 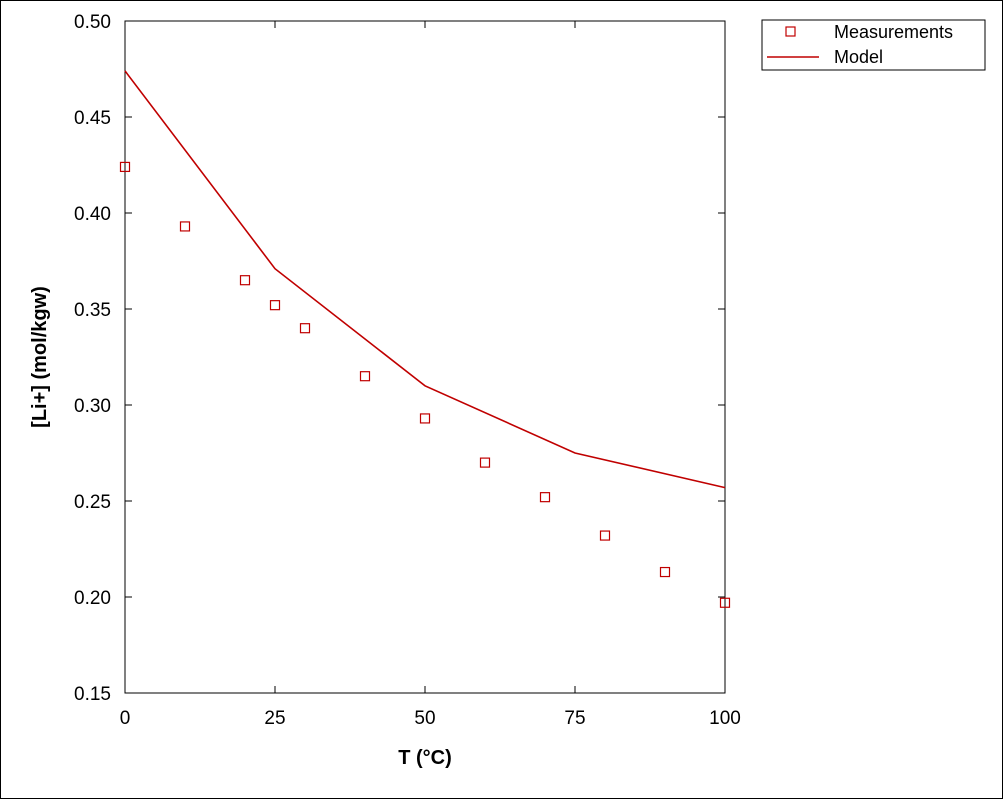 I want to click on x-tick-label: 100, so click(x=725, y=718).